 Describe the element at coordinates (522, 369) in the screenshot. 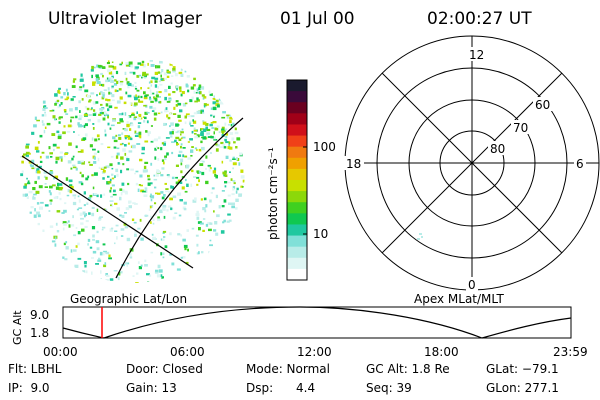

I see `info-glat: GLat: −79.1` at that location.